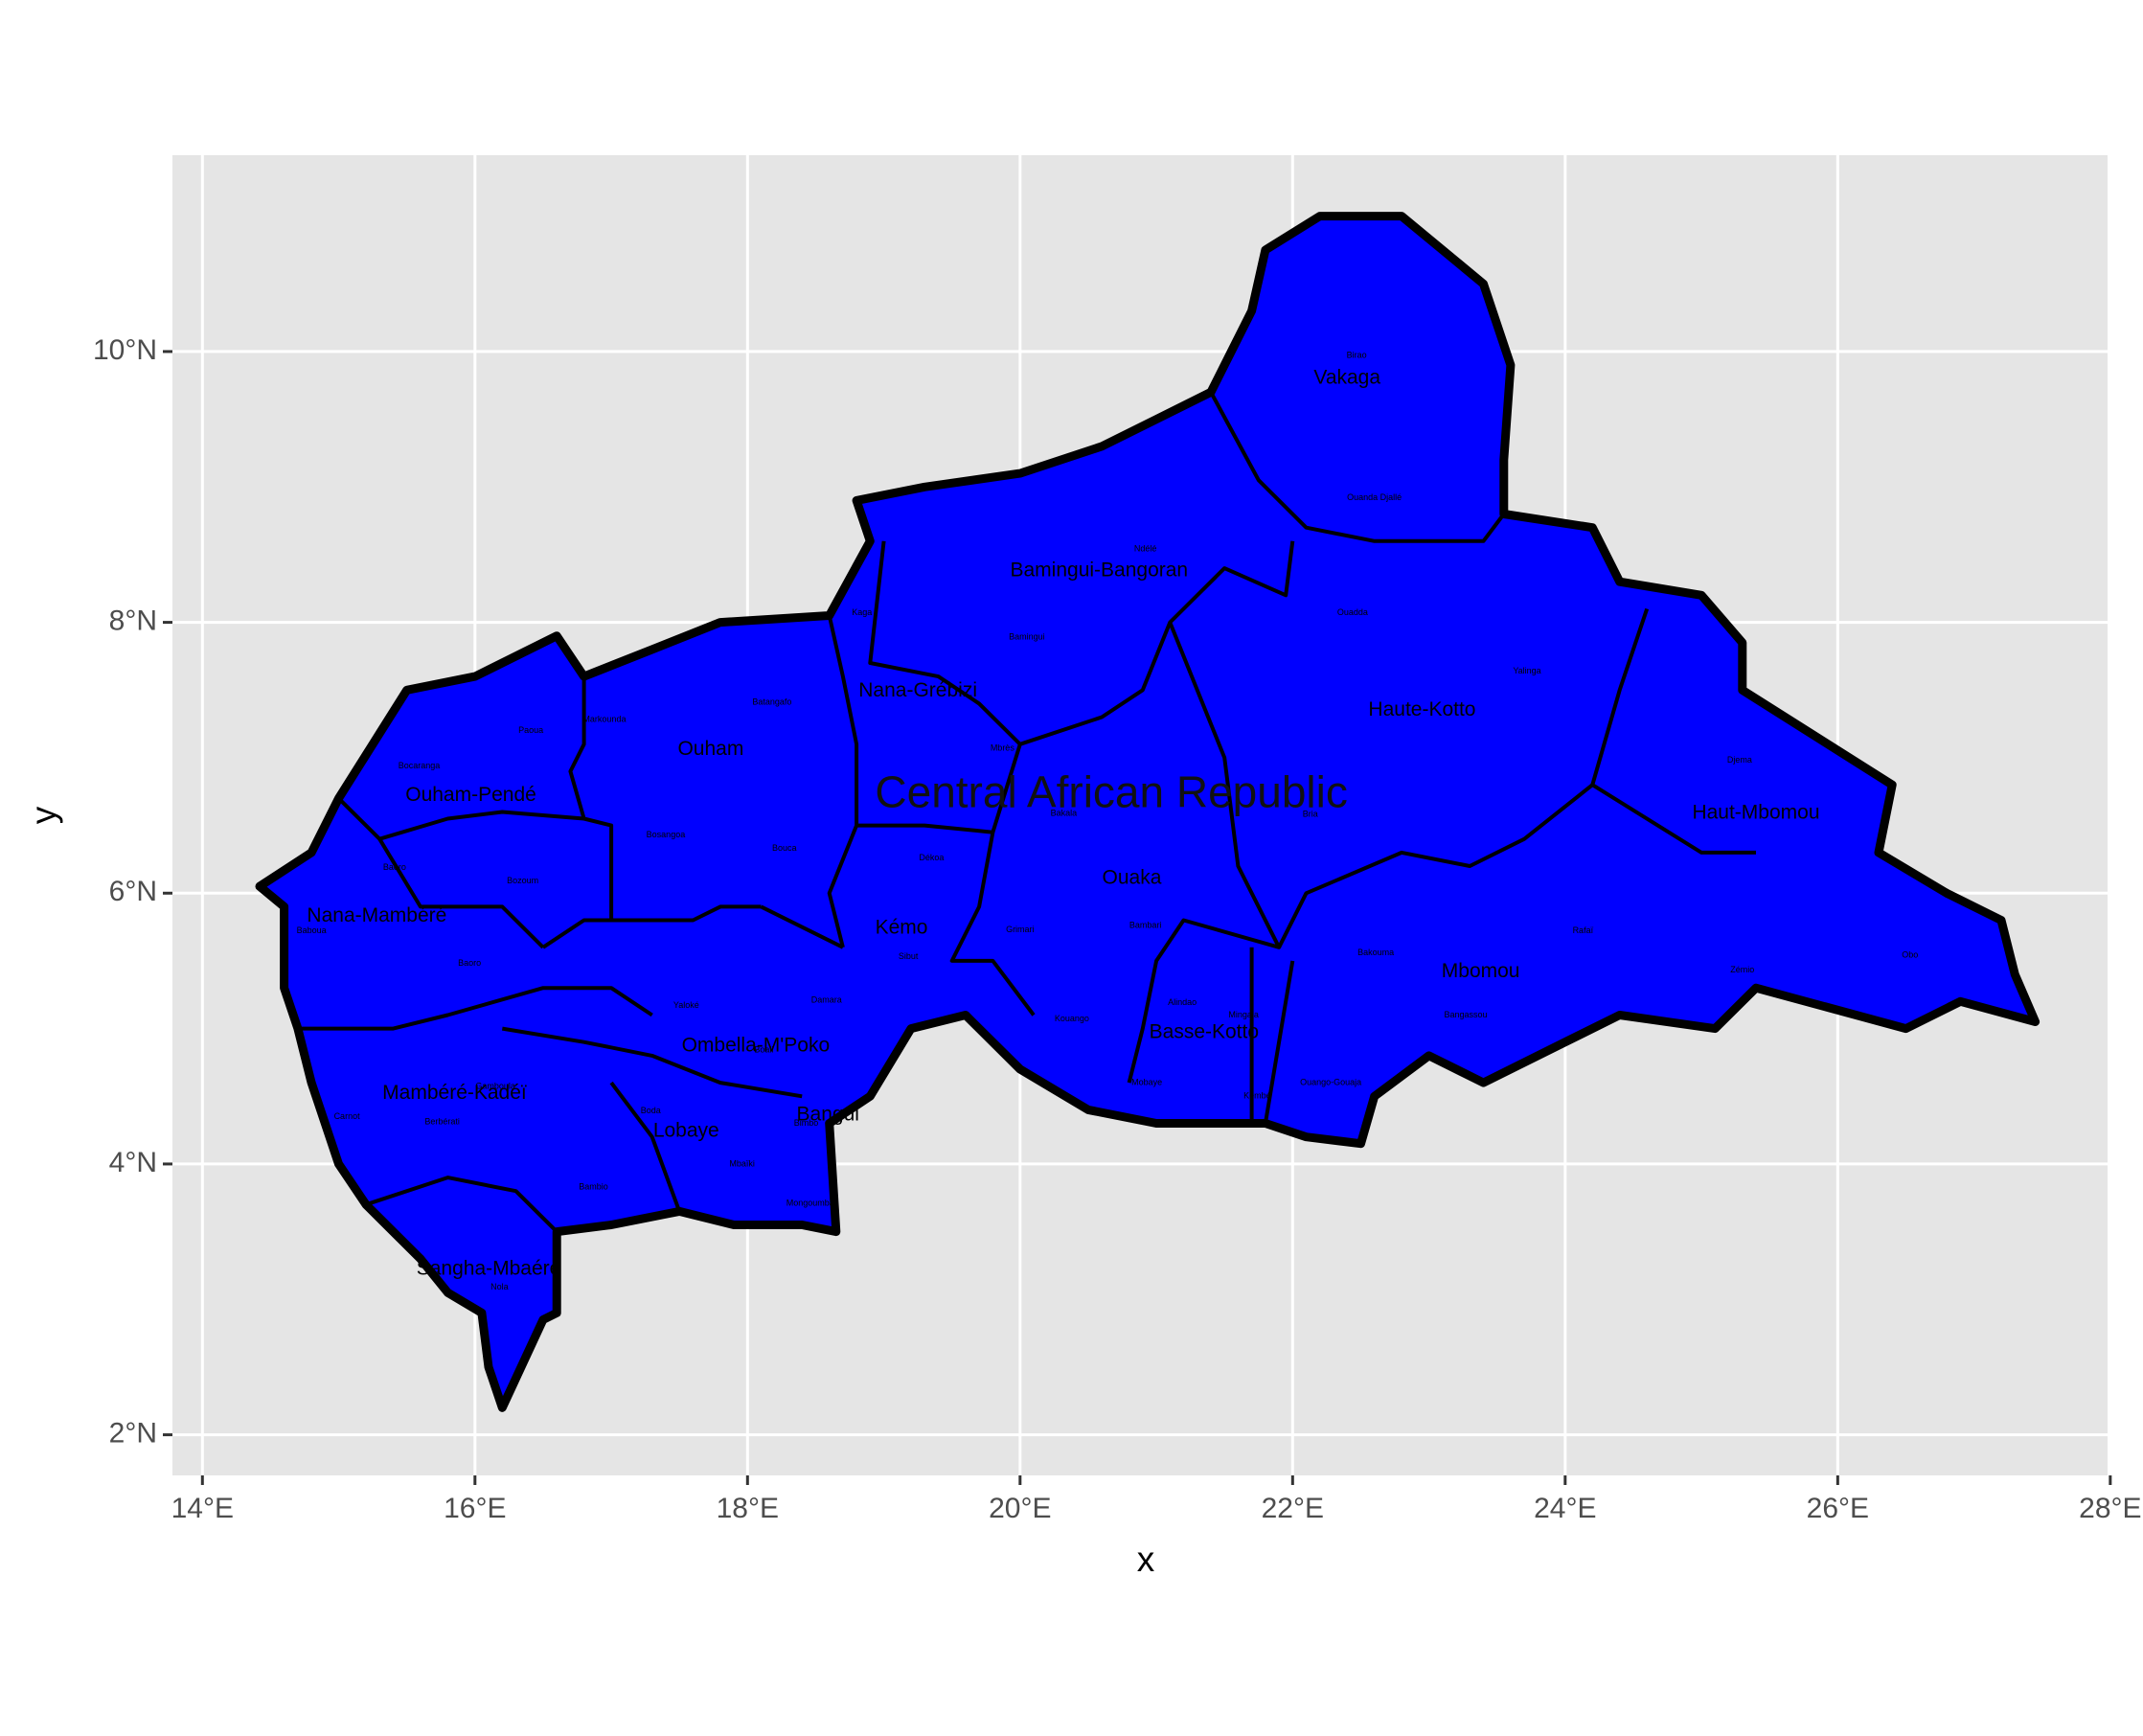 The image size is (2143, 1736). I want to click on region-label: Haute-Kotto, so click(1421, 709).